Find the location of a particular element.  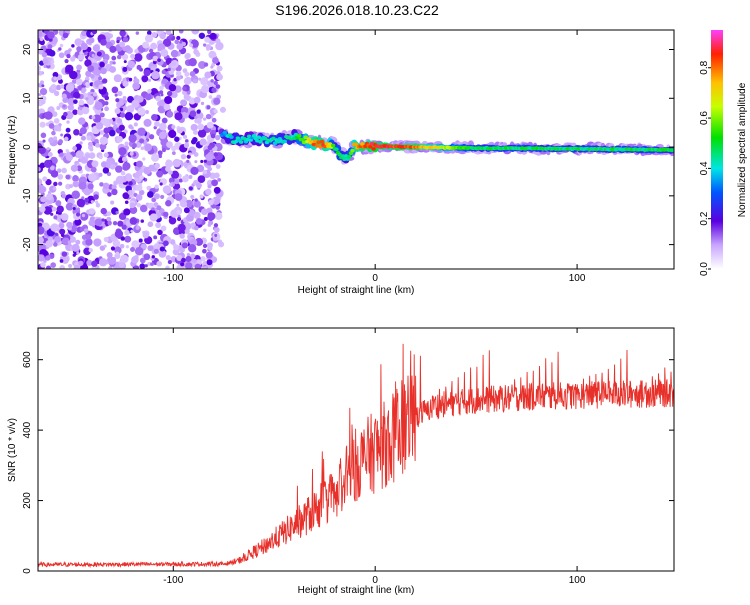

colorbar-ramp is located at coordinates (717, 149).